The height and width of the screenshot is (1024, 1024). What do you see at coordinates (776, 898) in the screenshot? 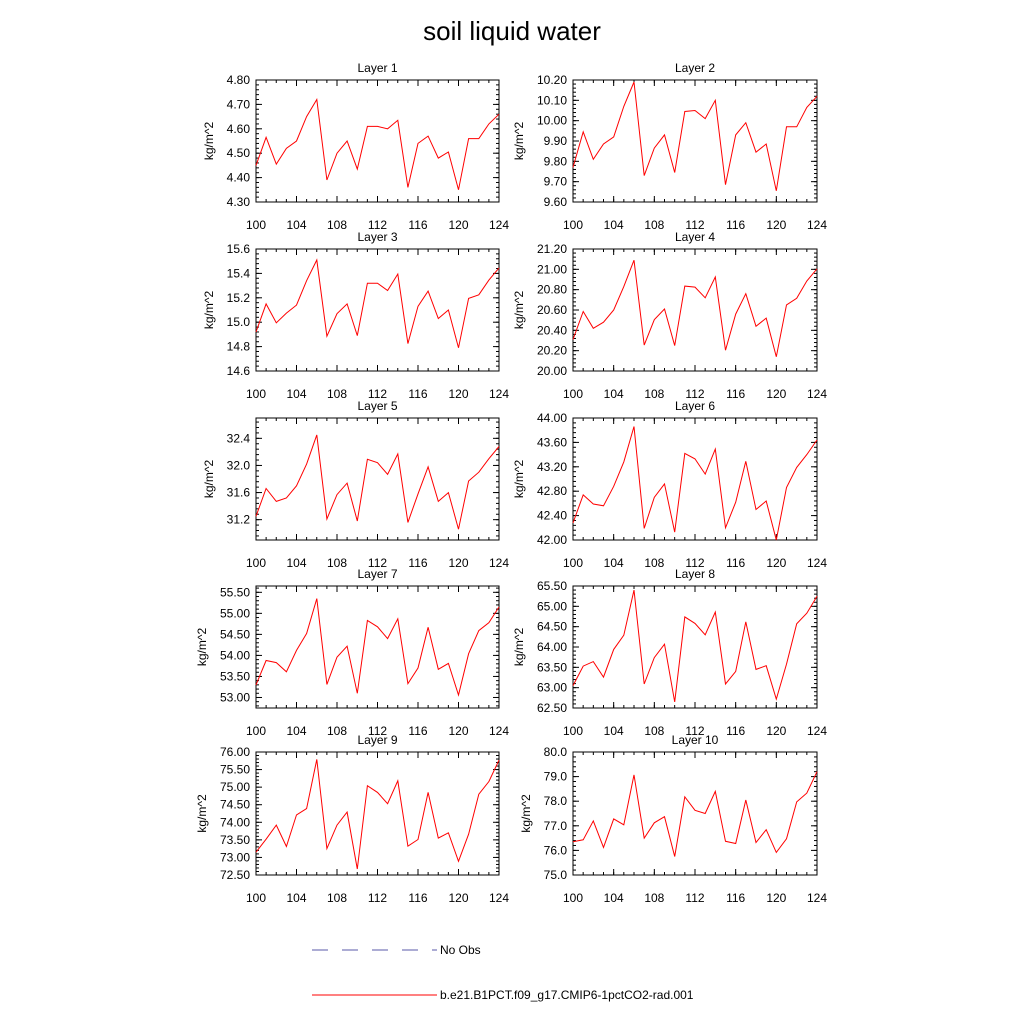
I see `panel-10-x-tick-label: 120` at bounding box center [776, 898].